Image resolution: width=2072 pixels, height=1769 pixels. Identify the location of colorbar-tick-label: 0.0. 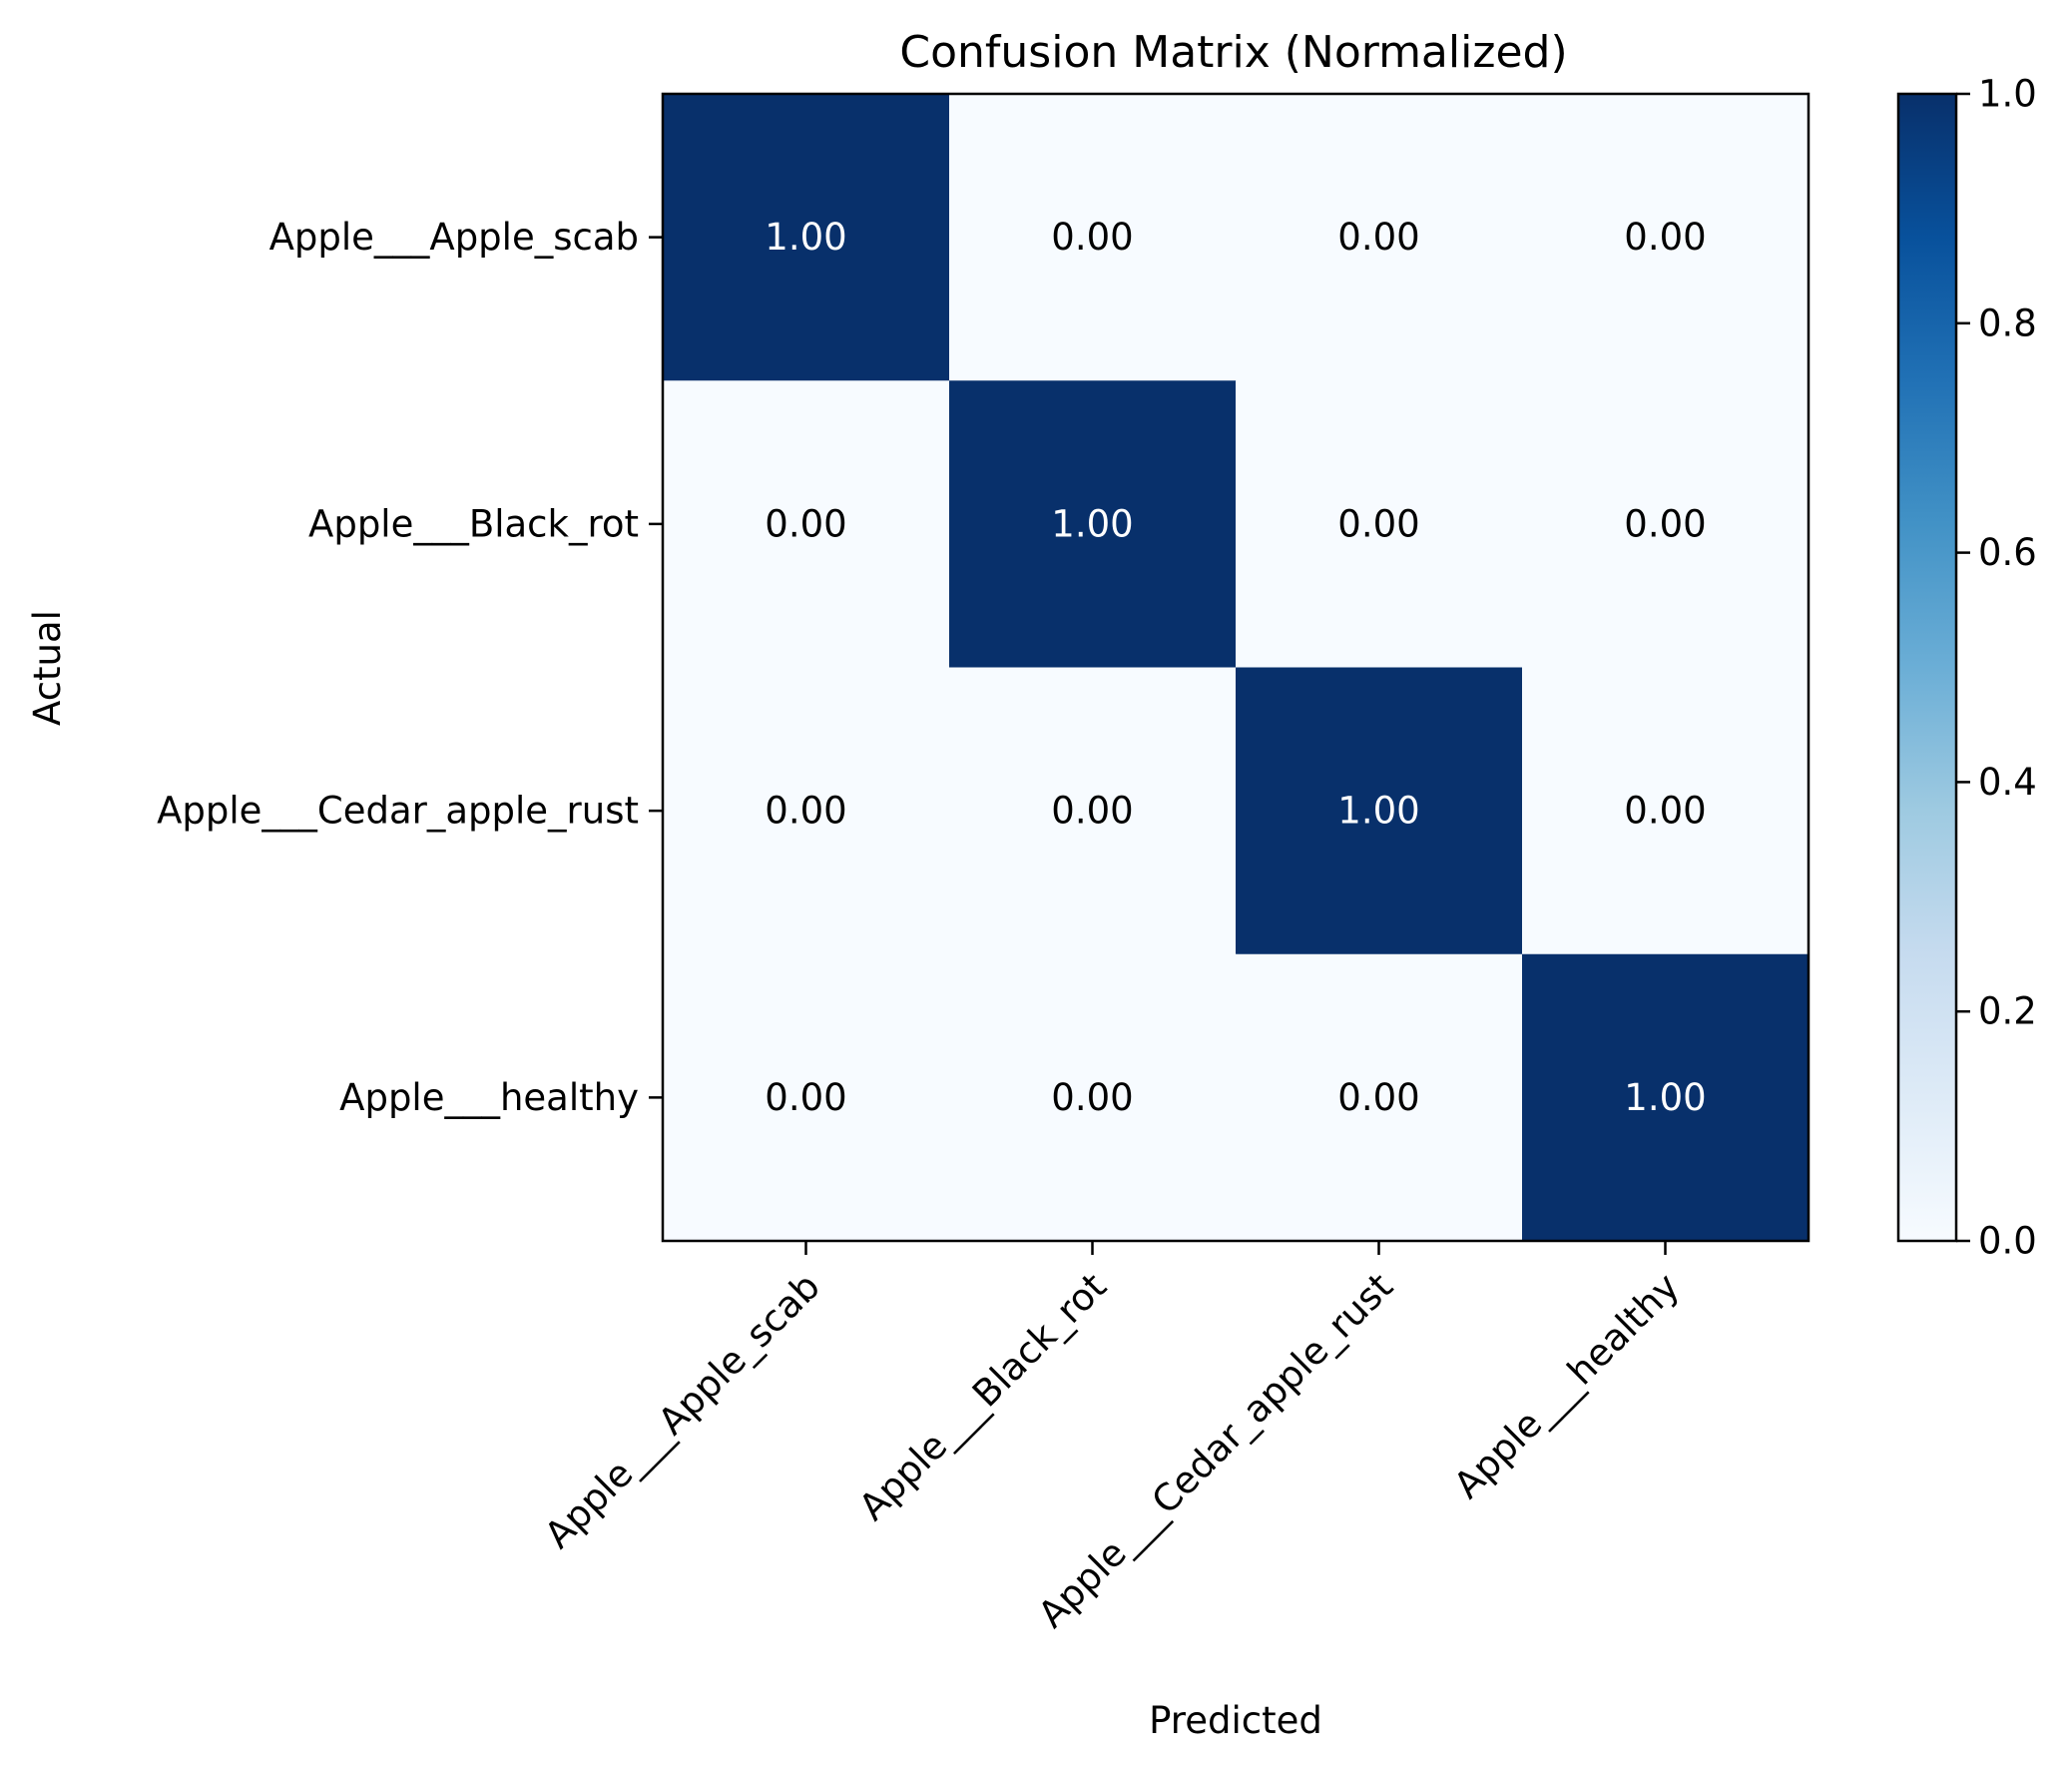
(2008, 1241).